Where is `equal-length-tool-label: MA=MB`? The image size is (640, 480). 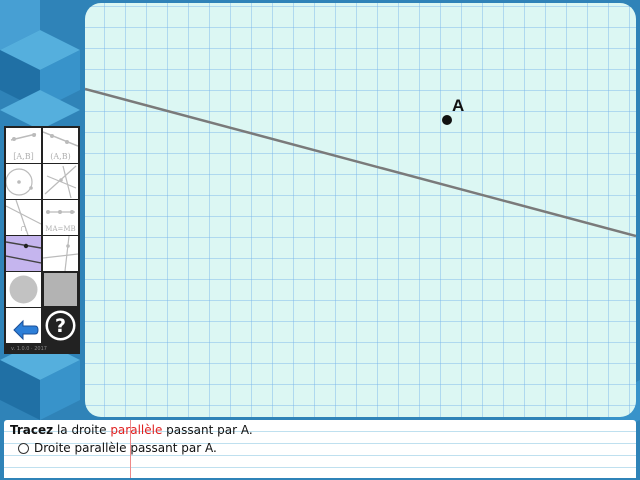 equal-length-tool-label: MA=MB is located at coordinates (60, 229).